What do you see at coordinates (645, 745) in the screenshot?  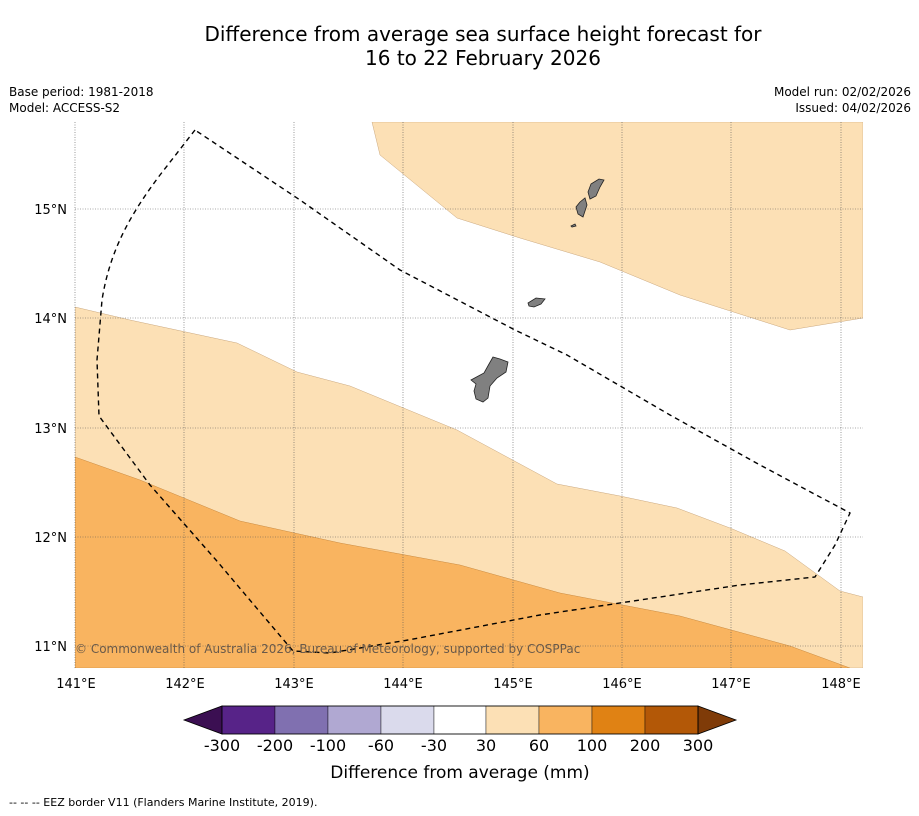 I see `colorbar-tick-label: 200` at bounding box center [645, 745].